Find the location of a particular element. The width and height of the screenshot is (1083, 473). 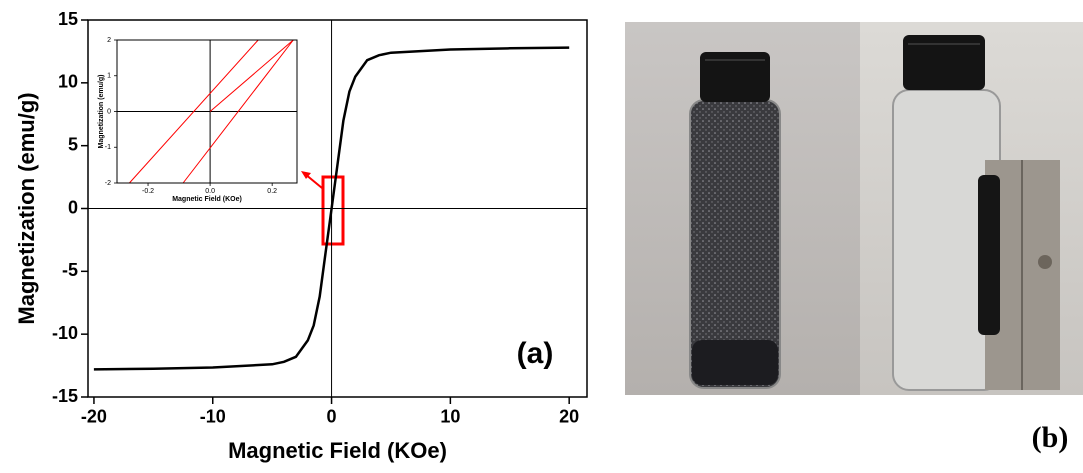

y-tick-label: -15 is located at coordinates (65, 396).